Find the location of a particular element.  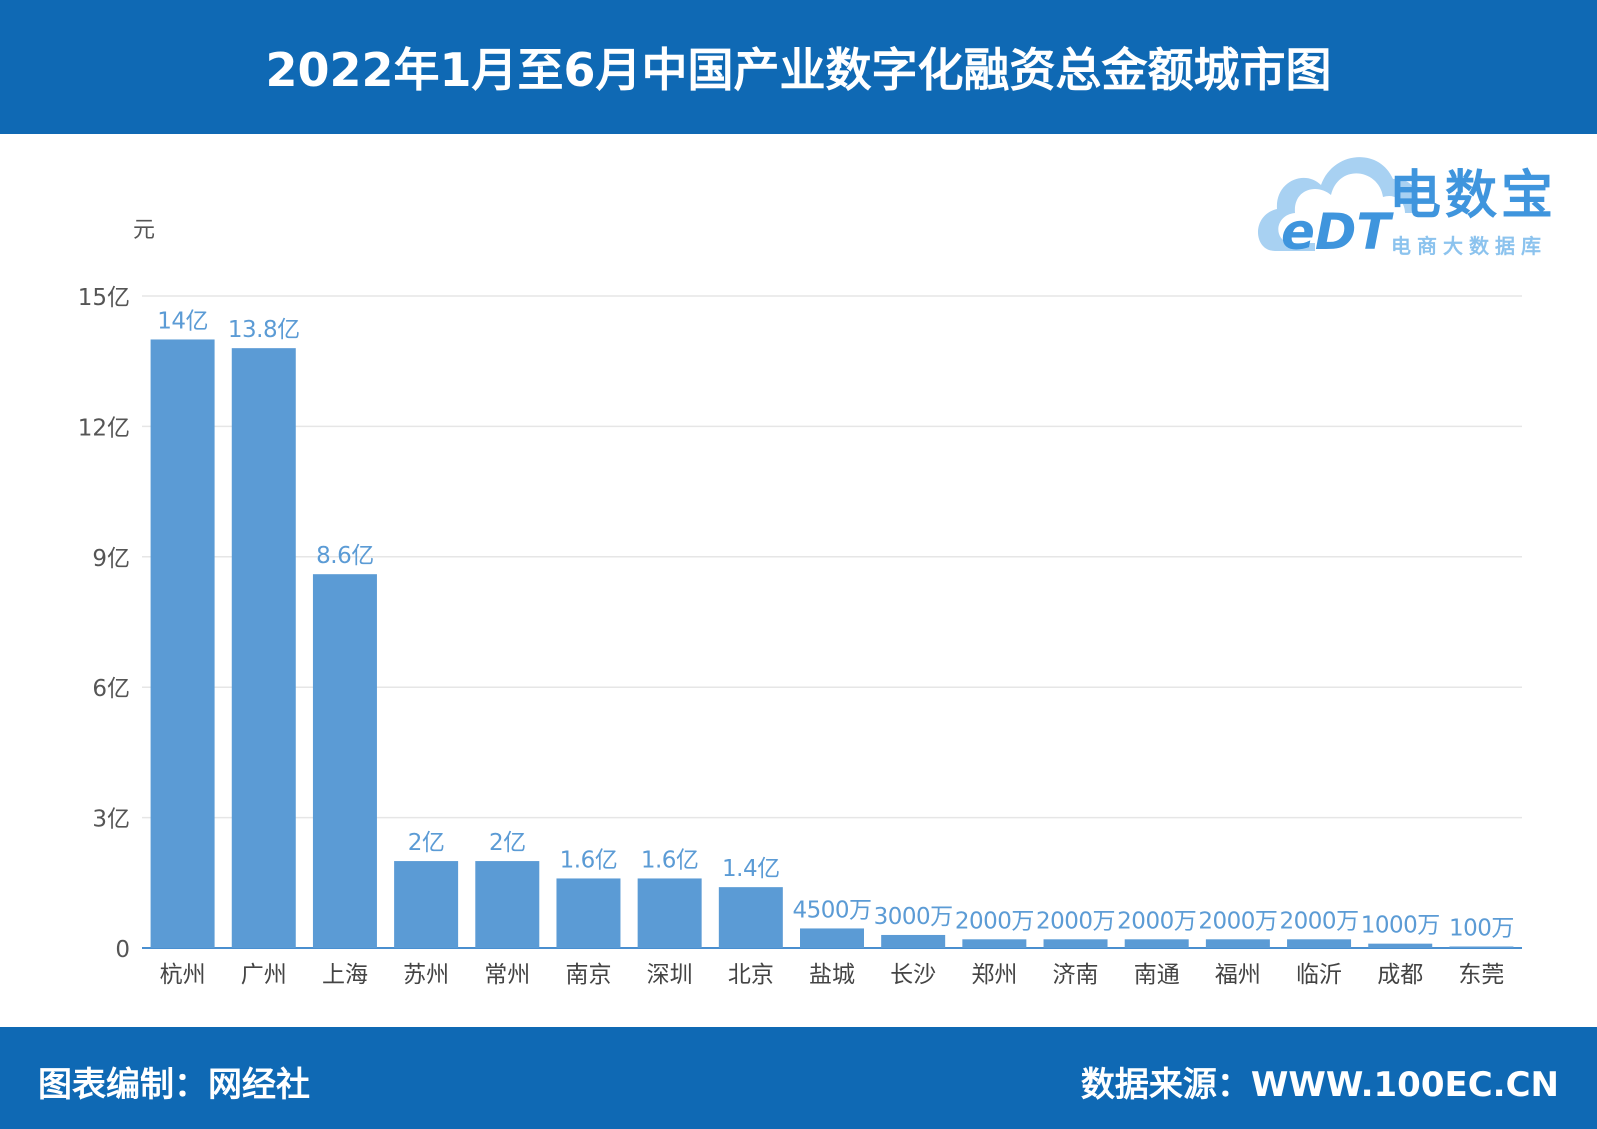

x-tick-label: 成都 is located at coordinates (1400, 975).